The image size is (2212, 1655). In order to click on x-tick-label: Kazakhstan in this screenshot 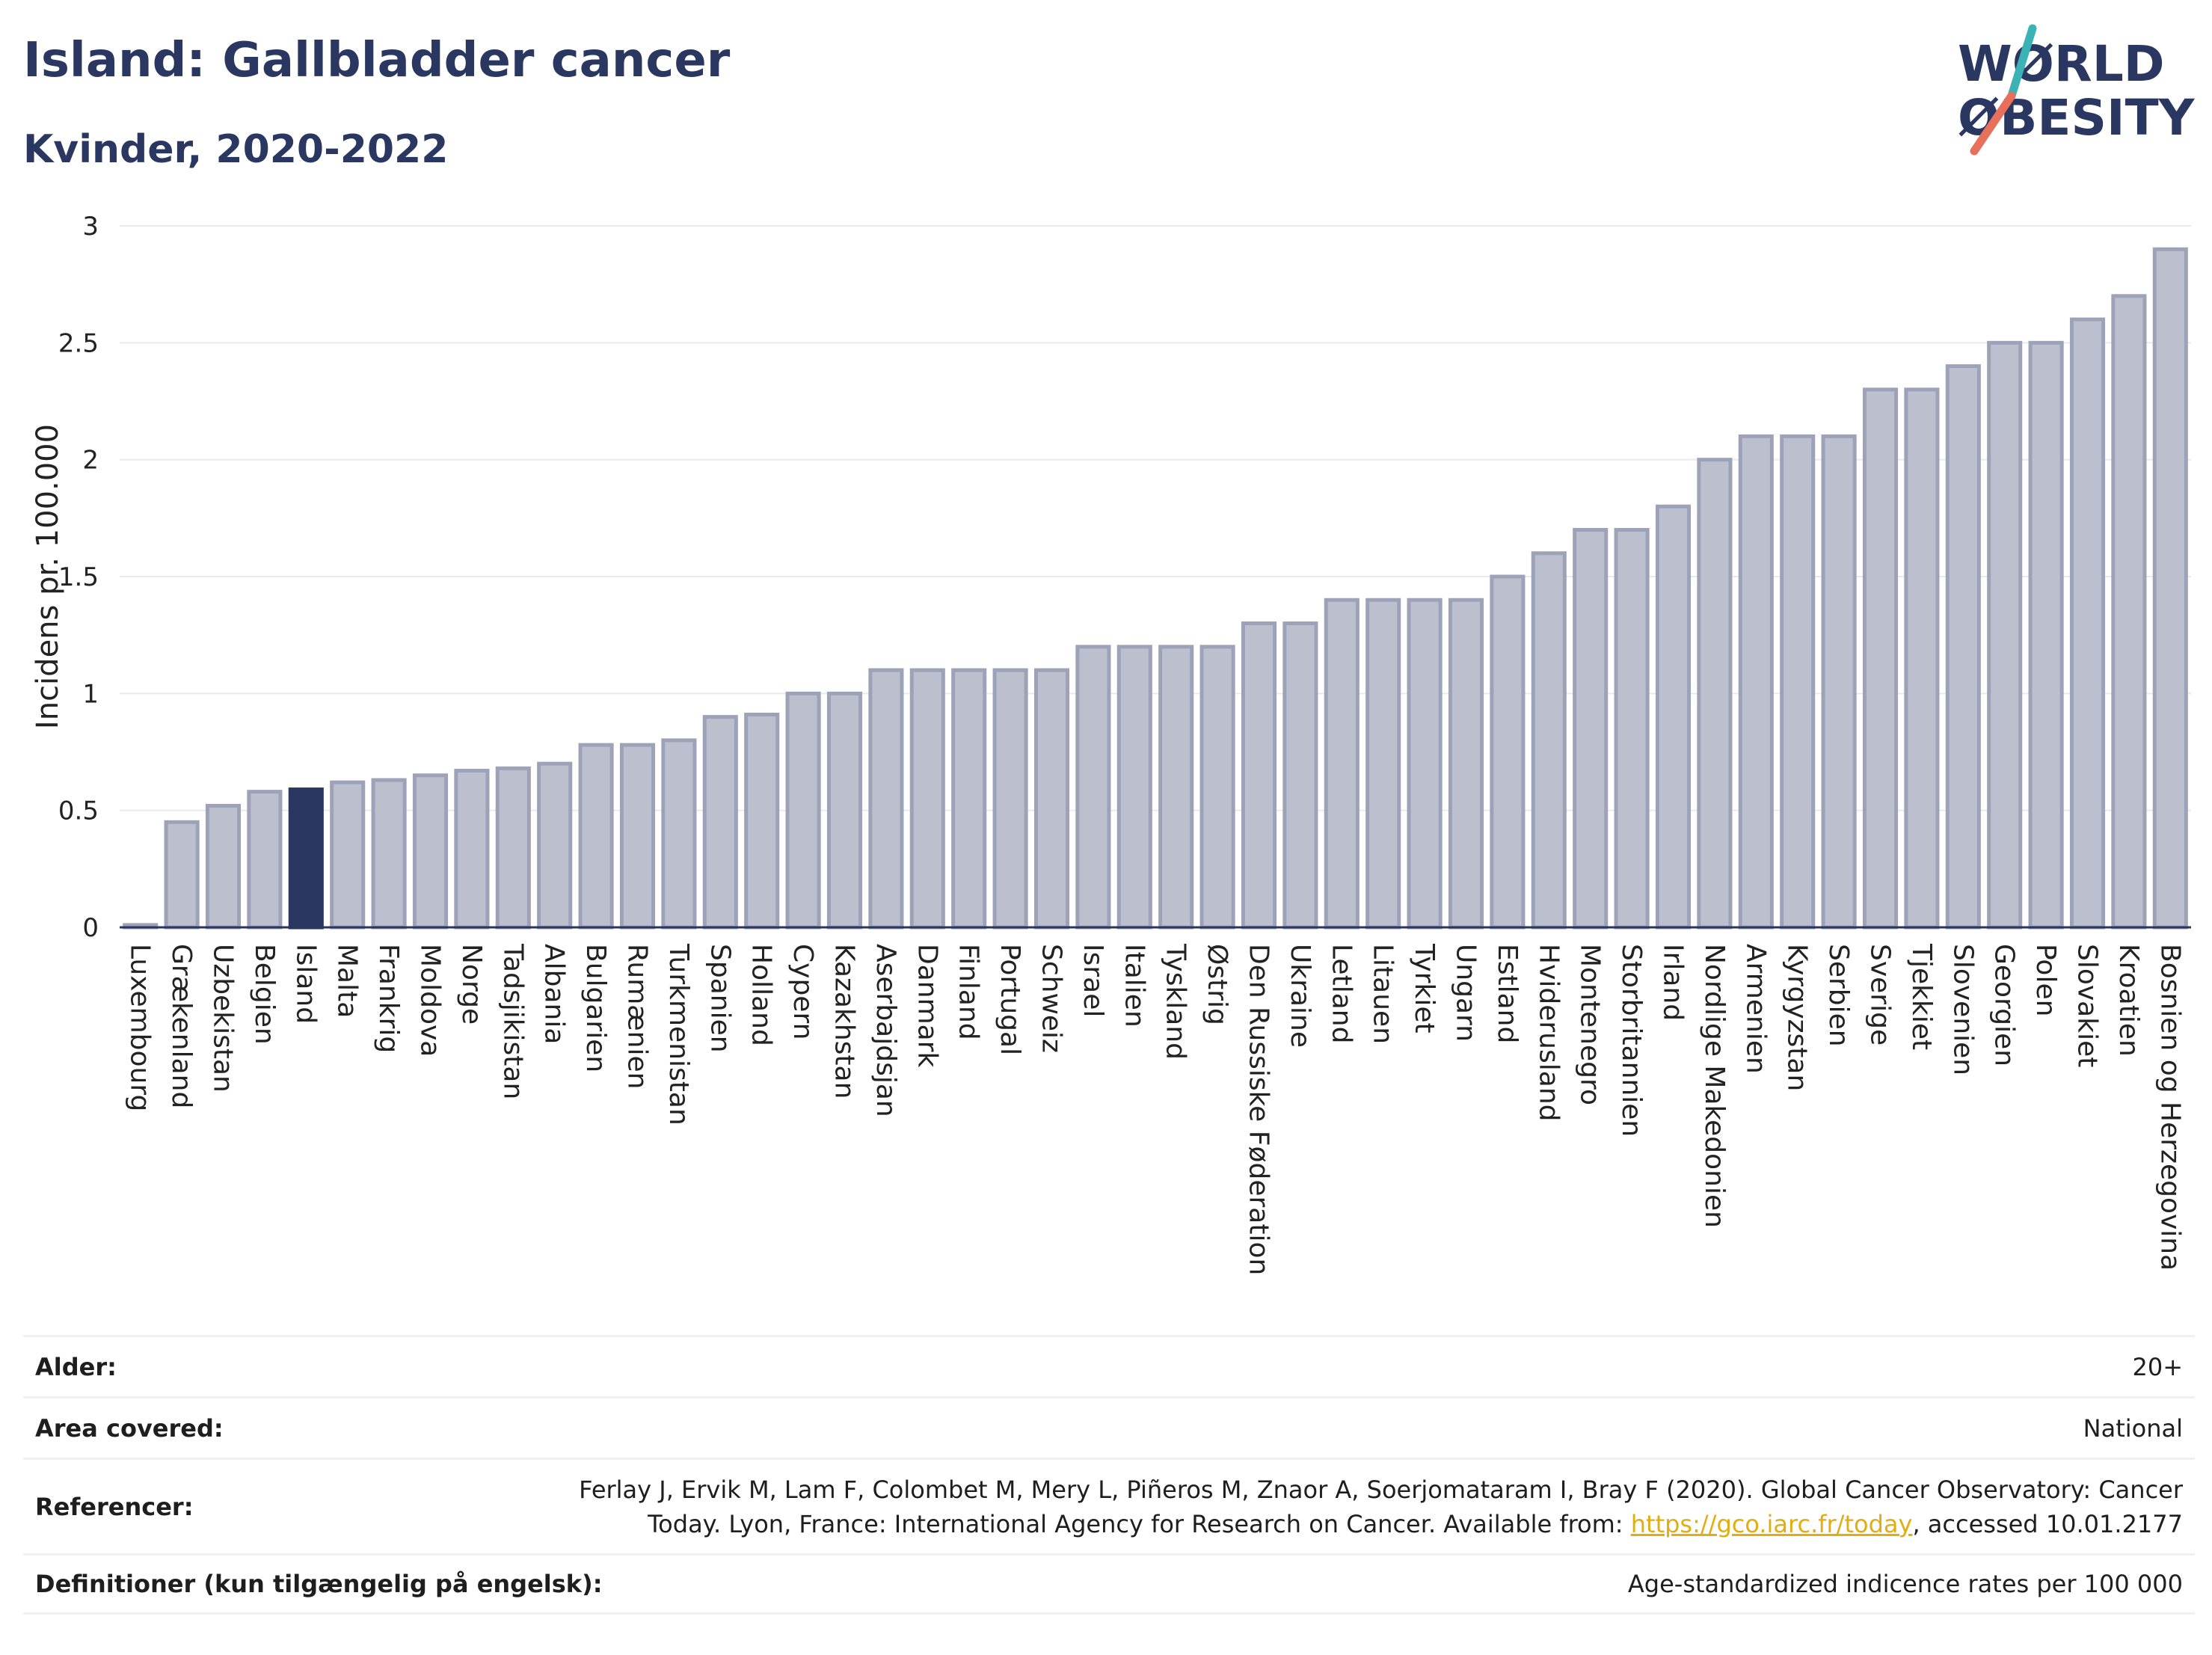, I will do `click(844, 1021)`.